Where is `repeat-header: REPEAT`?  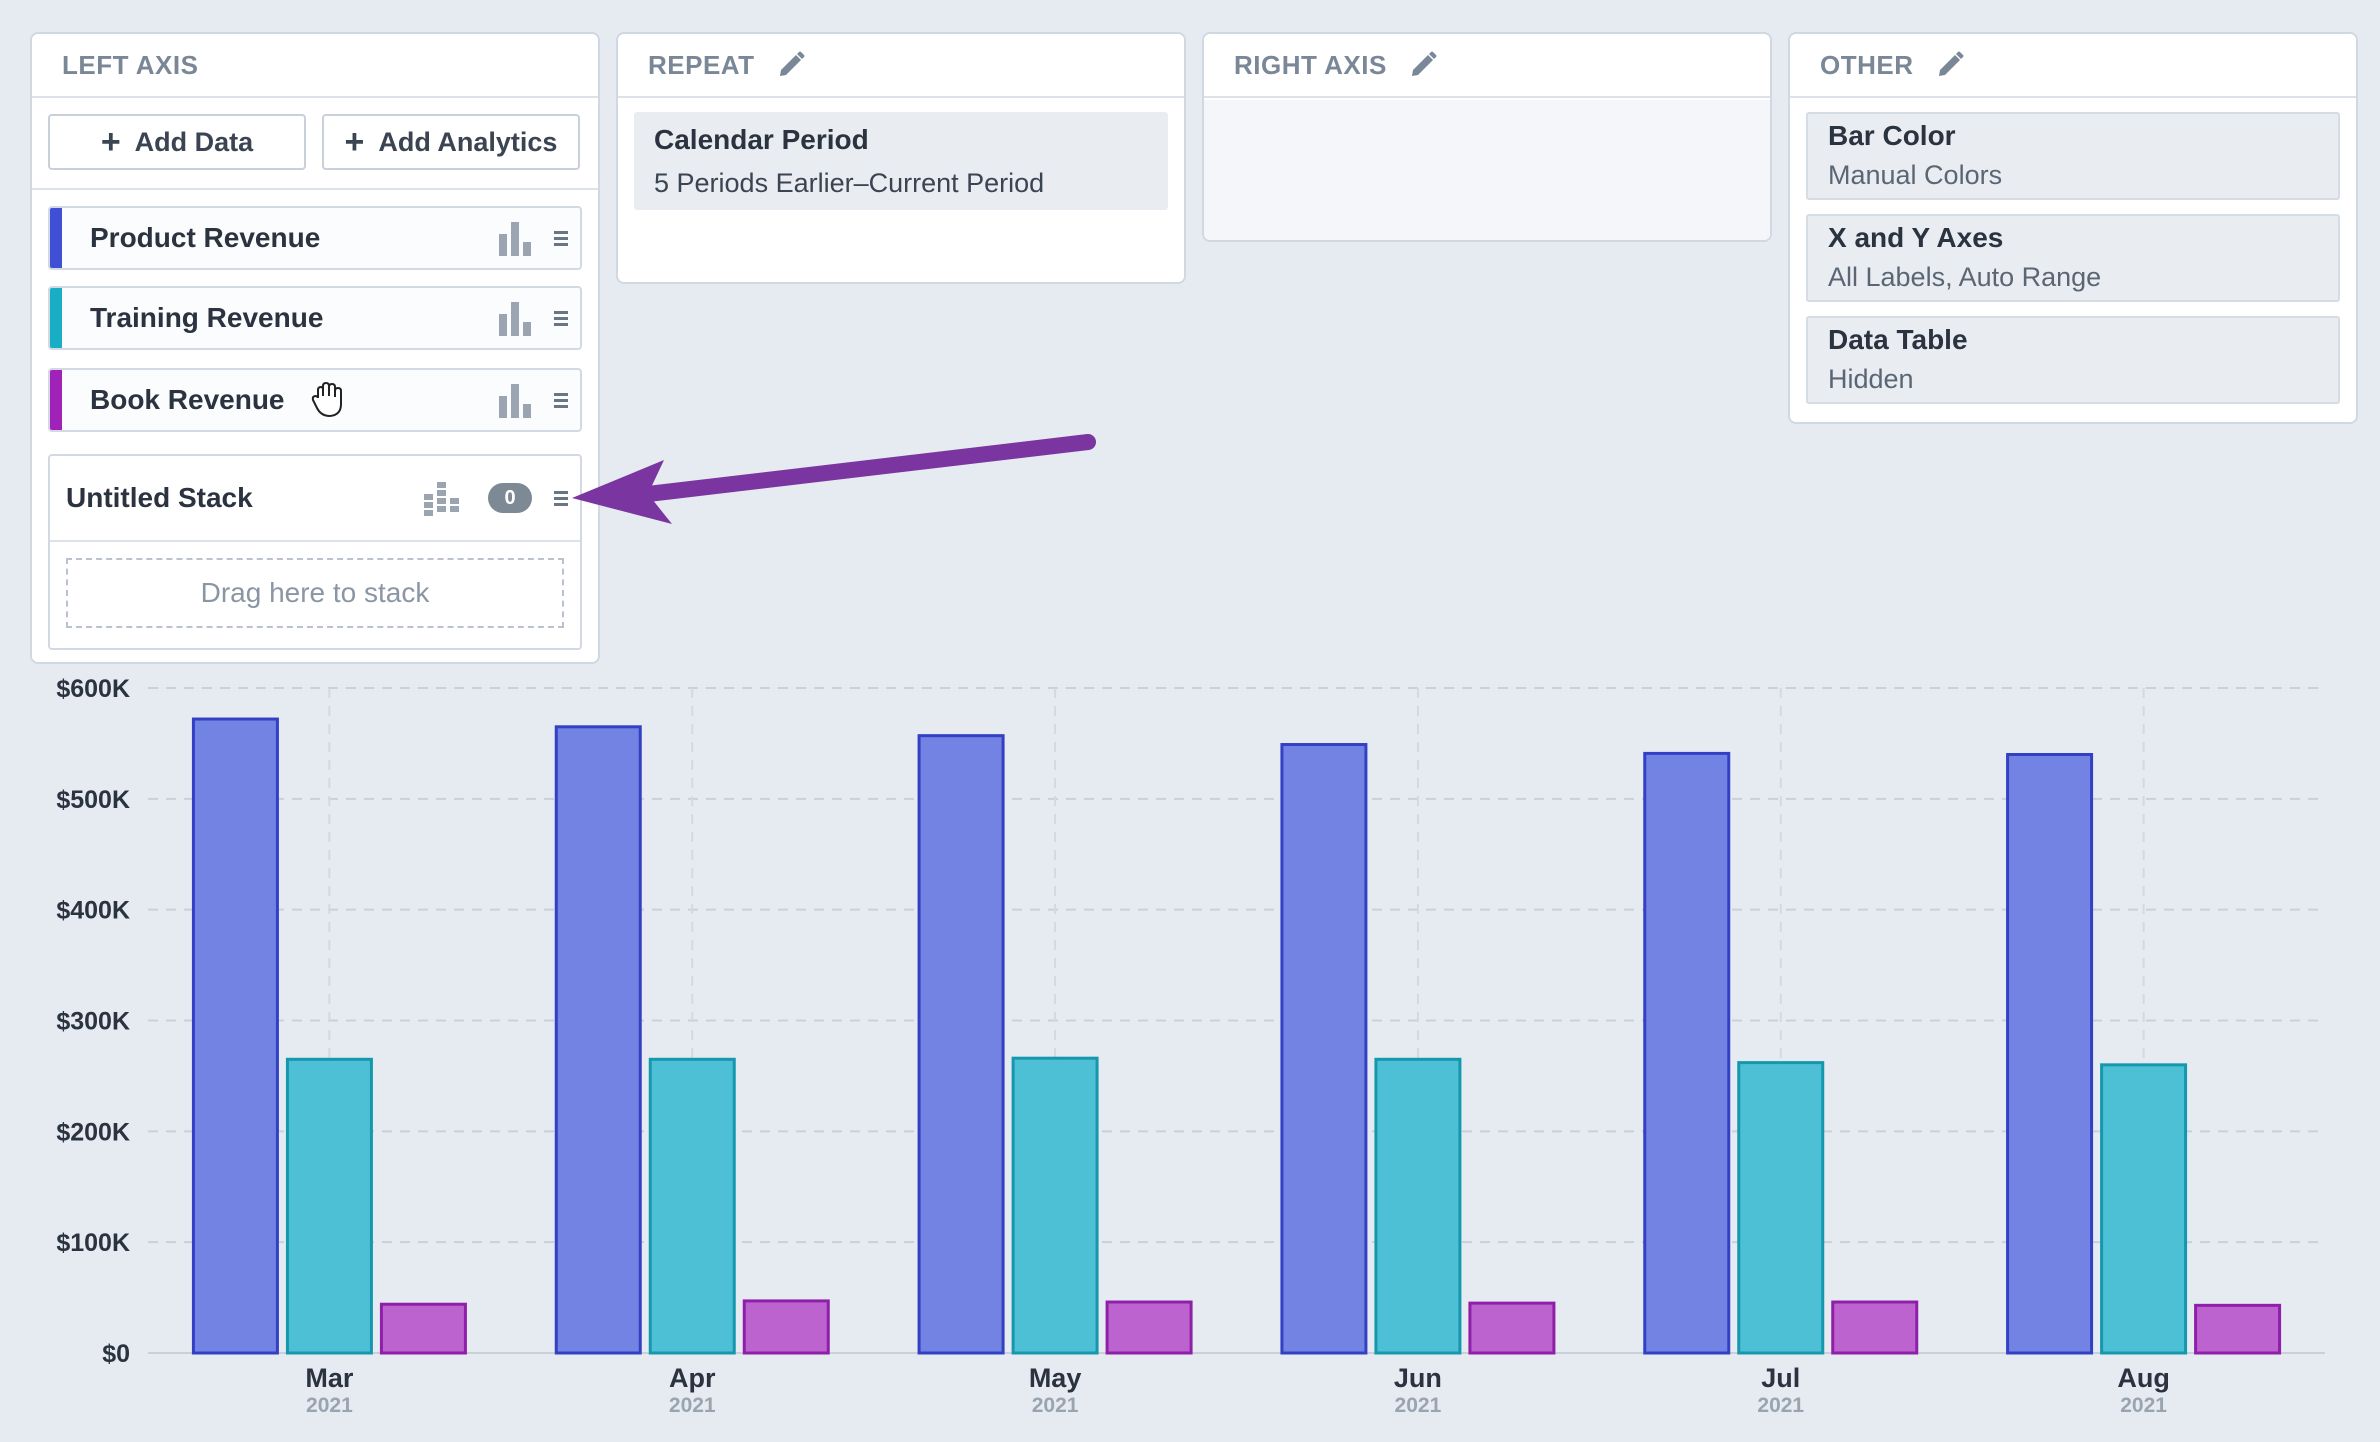
repeat-header: REPEAT is located at coordinates (901, 66).